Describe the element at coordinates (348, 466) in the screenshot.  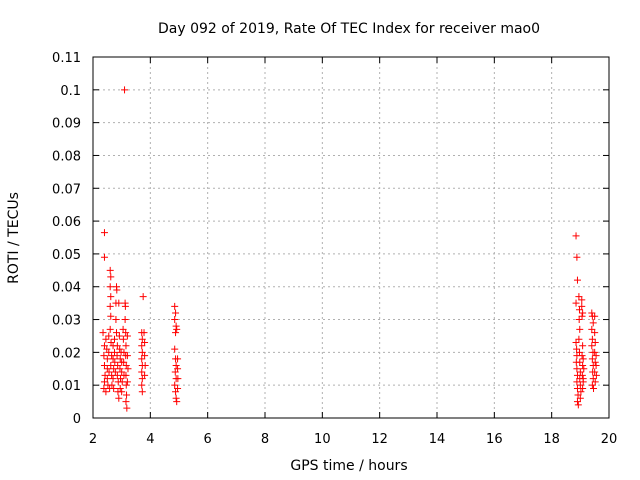
I see `x-axis-title: GPS time / hours` at that location.